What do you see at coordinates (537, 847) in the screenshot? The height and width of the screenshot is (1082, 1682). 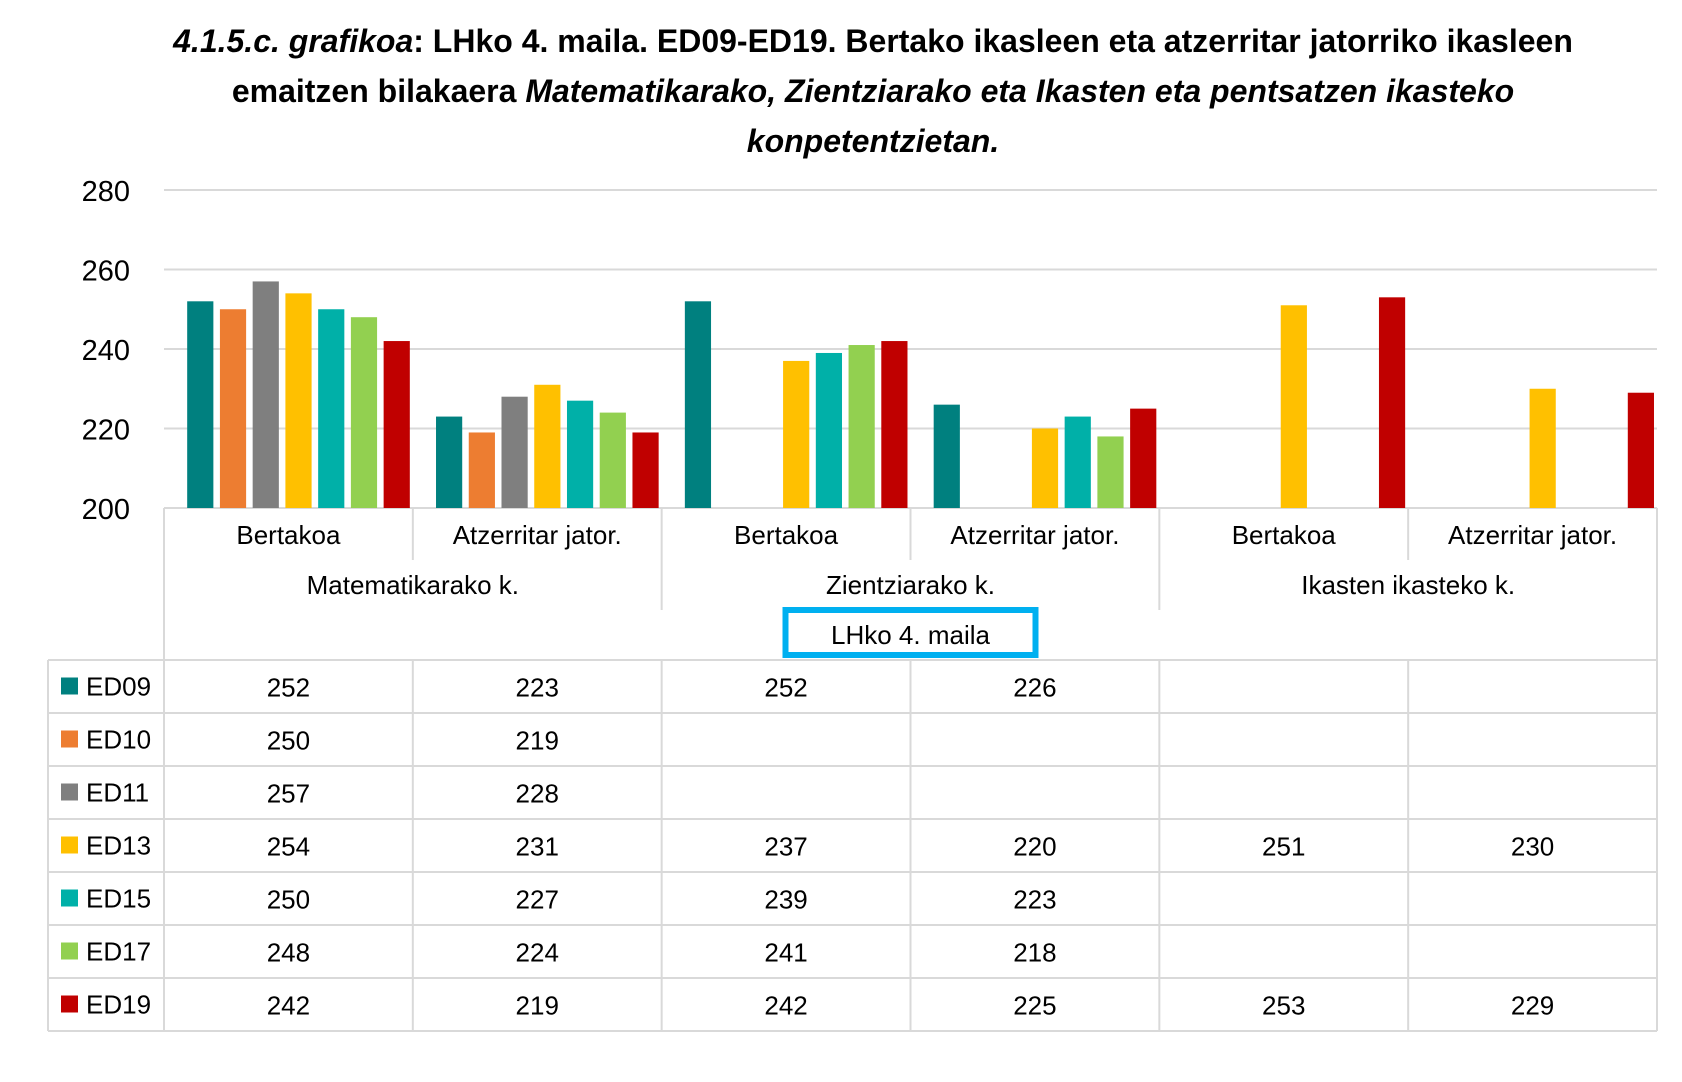 I see `table-value: 231` at bounding box center [537, 847].